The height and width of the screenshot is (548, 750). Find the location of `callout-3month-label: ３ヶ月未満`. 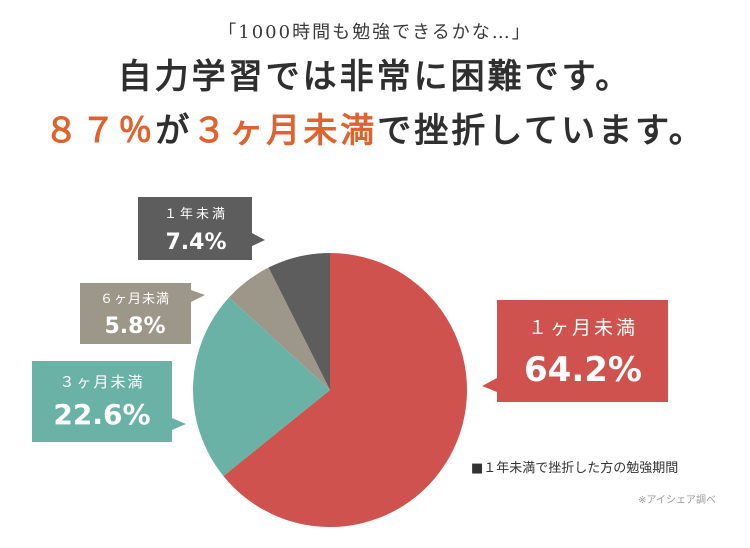

callout-3month-label: ３ヶ月未満 is located at coordinates (101, 382).